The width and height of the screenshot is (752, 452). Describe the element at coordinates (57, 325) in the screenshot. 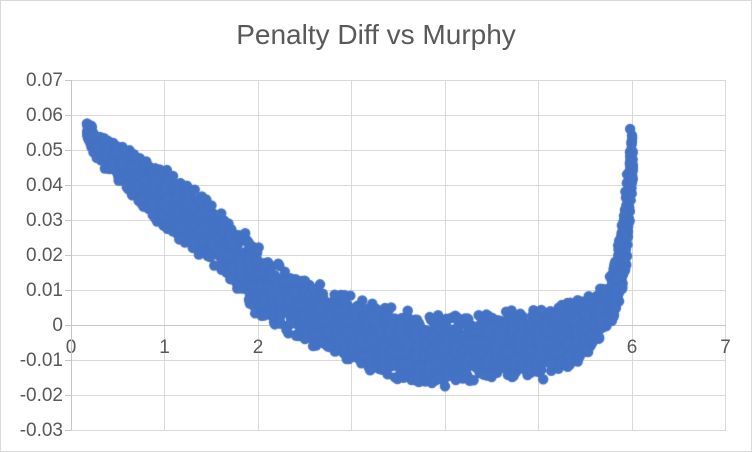

I see `y-axis-label: 0` at that location.